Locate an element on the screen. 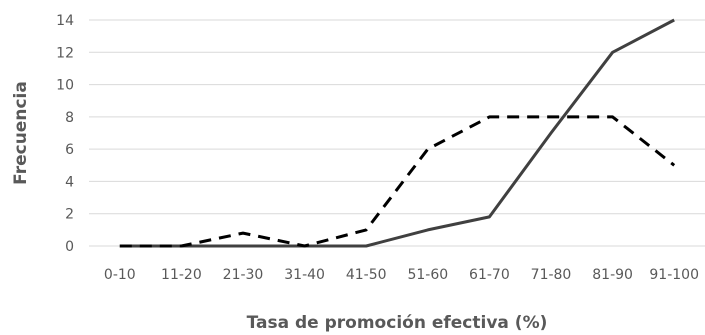  y-tick-label: 14 is located at coordinates (65, 21).